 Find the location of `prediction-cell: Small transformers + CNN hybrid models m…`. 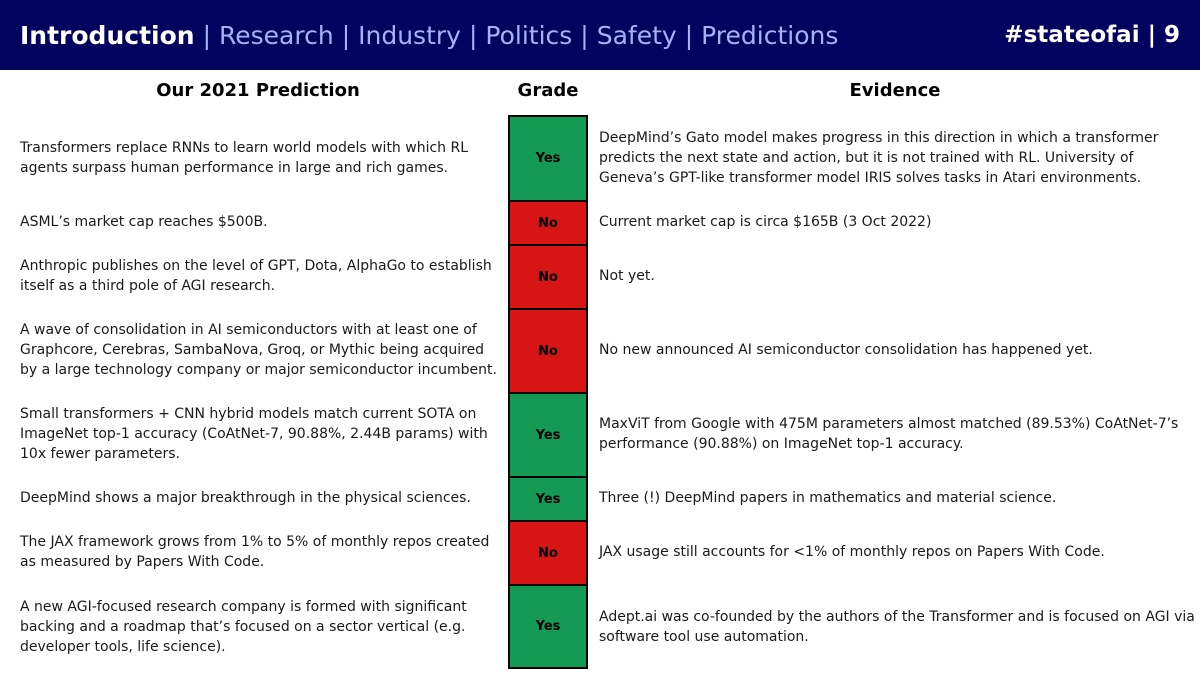

prediction-cell: Small transformers + CNN hybrid models m… is located at coordinates (254, 434).